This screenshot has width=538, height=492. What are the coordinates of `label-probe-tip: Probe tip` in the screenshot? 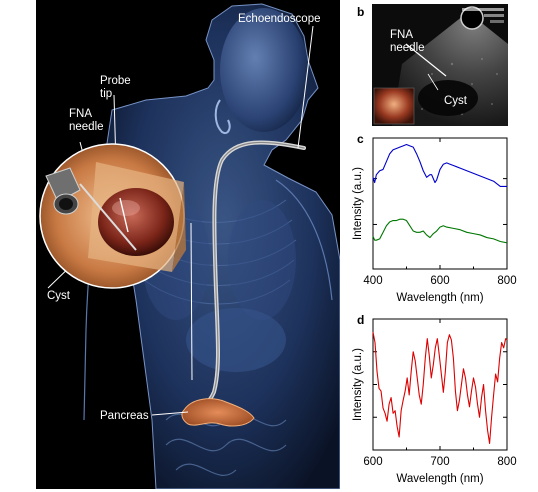 It's located at (115, 88).